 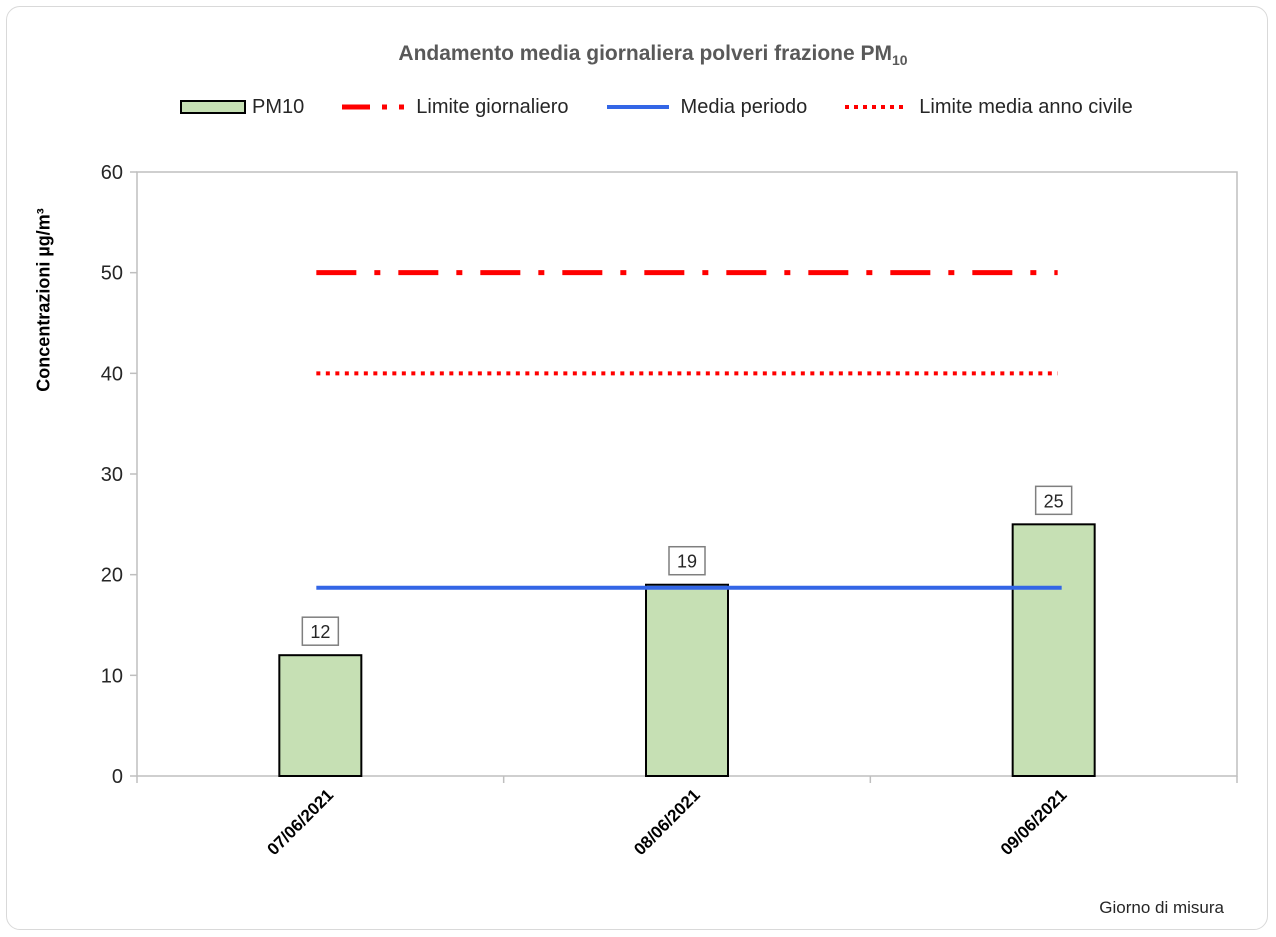 What do you see at coordinates (373, 107) in the screenshot?
I see `legend-swatch-limite-giornaliero` at bounding box center [373, 107].